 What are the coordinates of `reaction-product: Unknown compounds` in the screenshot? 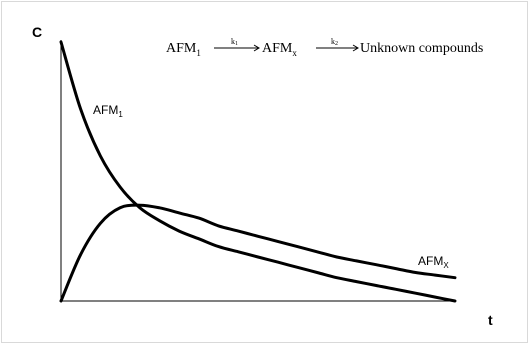 It's located at (421, 48).